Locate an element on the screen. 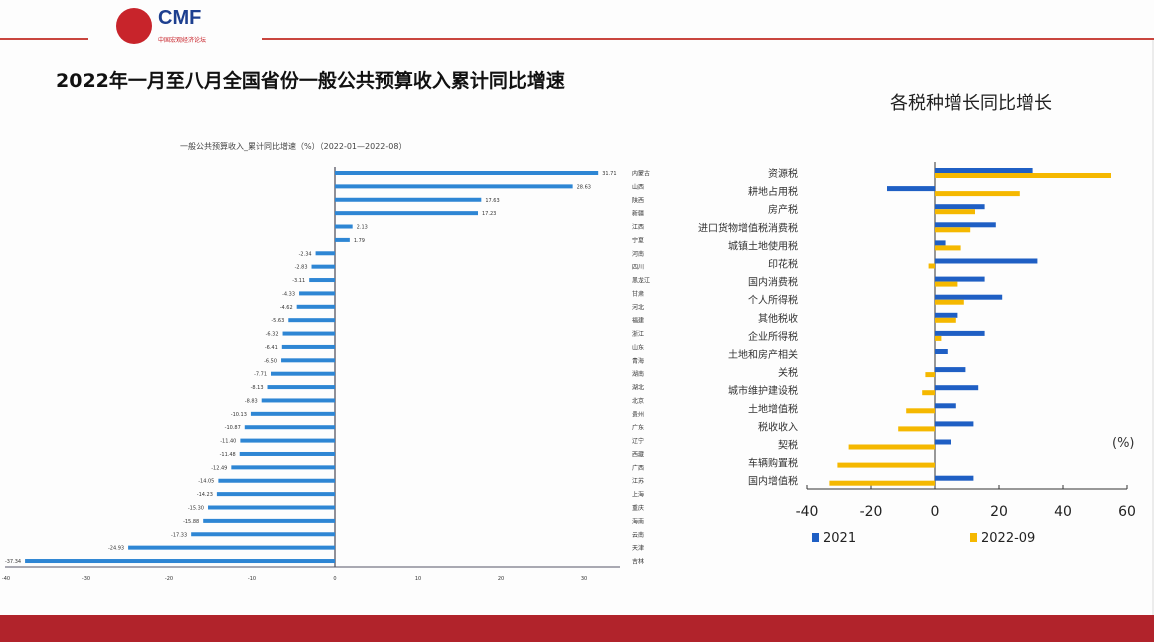  header-rule-left is located at coordinates (44, 39).